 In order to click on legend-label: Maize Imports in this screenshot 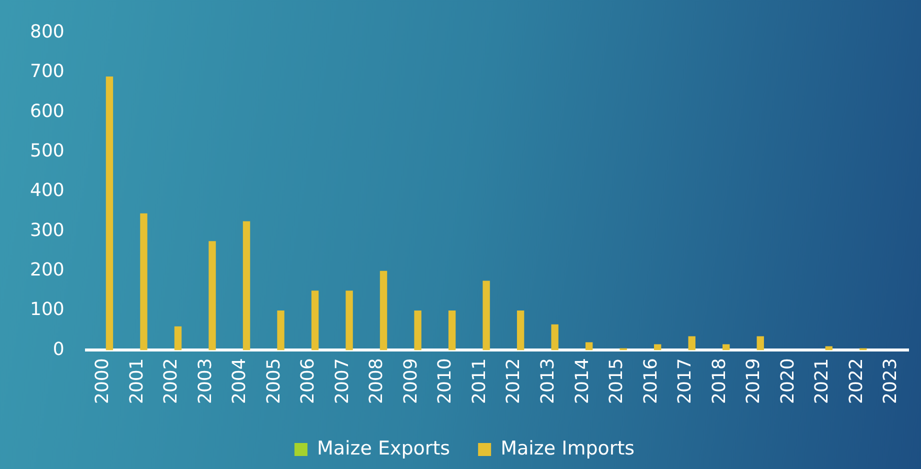, I will do `click(567, 448)`.